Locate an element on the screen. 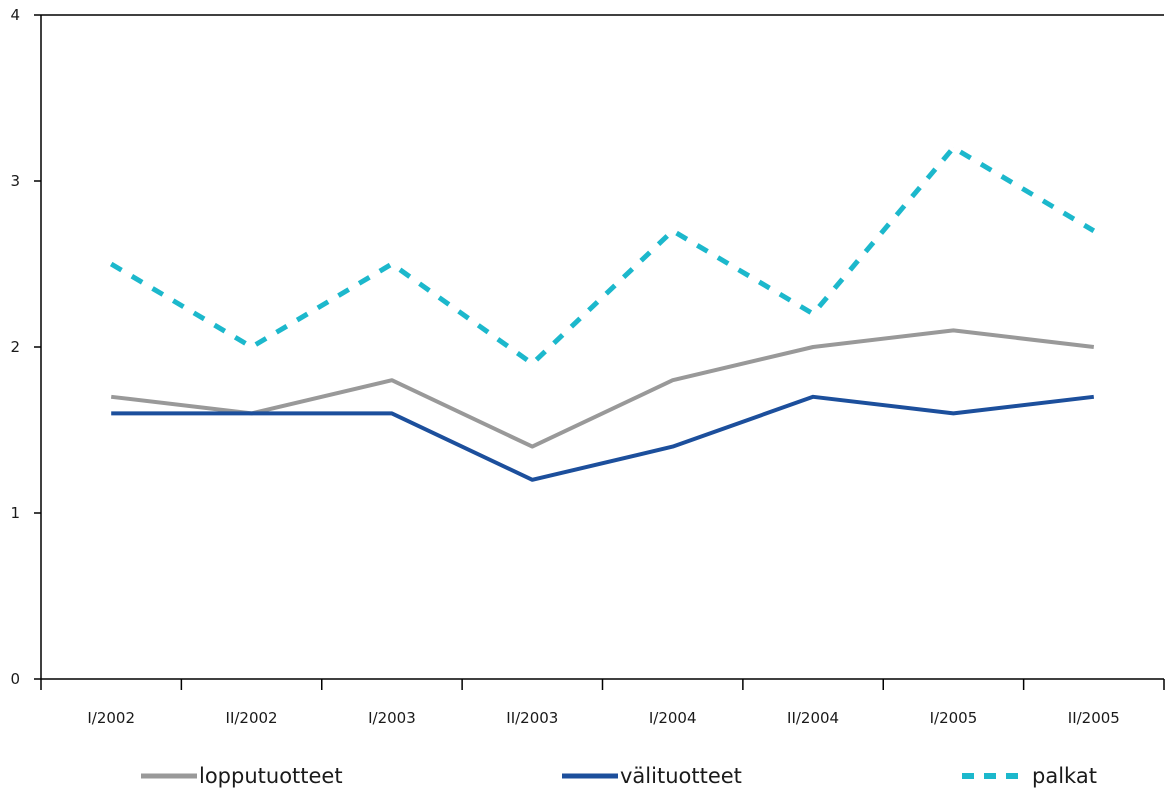 The width and height of the screenshot is (1168, 796). legend-item-lopputuotteet: lopputuotteet is located at coordinates (242, 776).